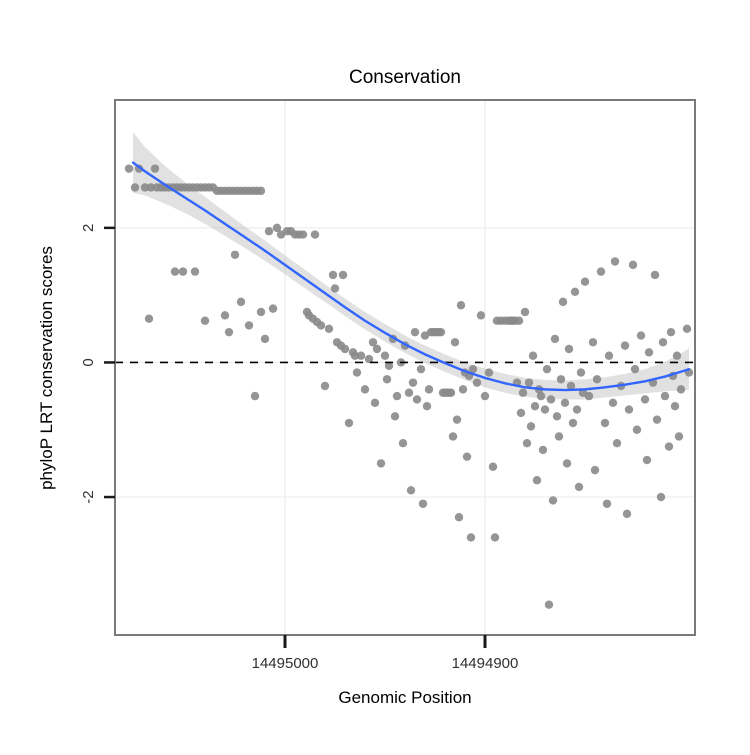 This screenshot has width=750, height=755. What do you see at coordinates (88, 362) in the screenshot?
I see `y-tick-label: 0` at bounding box center [88, 362].